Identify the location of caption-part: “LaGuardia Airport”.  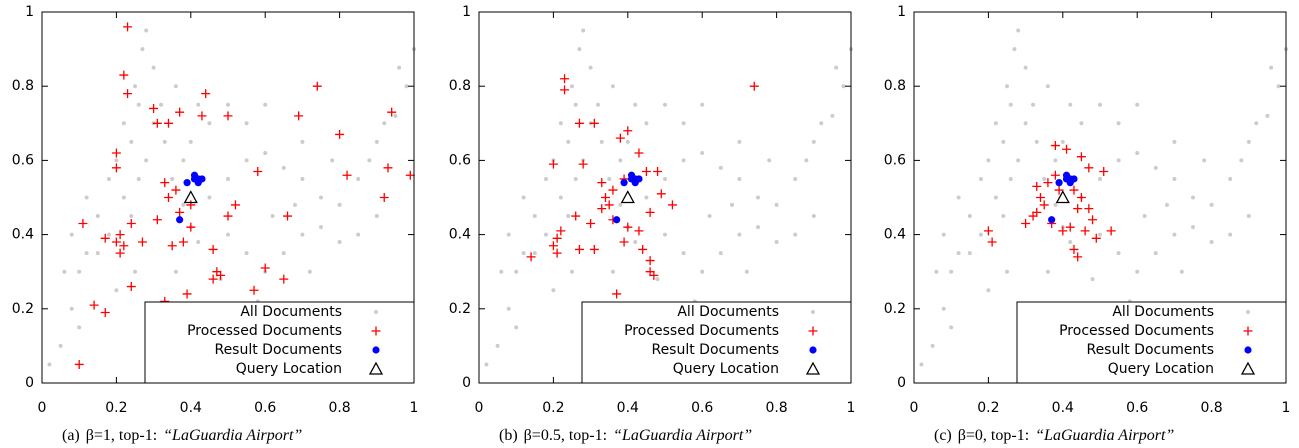
(1104, 435).